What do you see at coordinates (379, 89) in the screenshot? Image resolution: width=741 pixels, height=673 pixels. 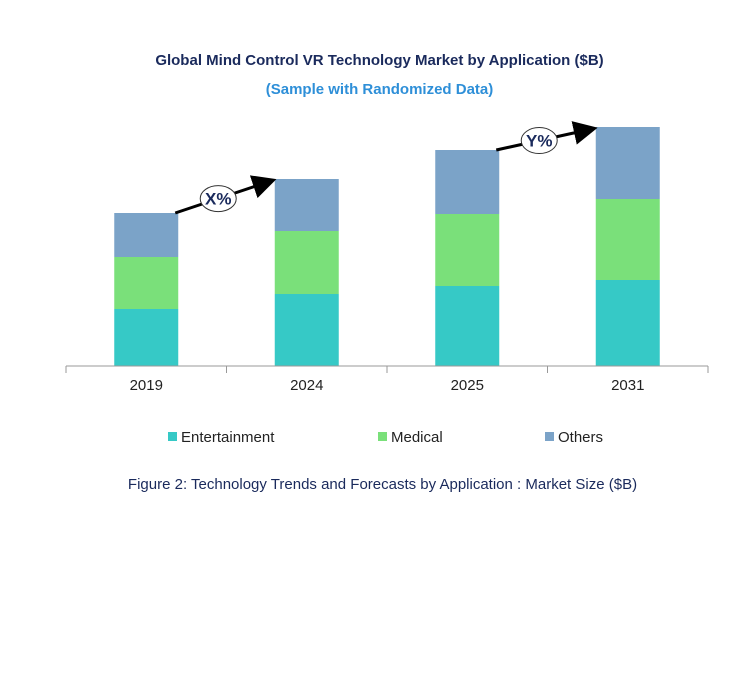 I see `chart-subtitle: (Sample with Randomized Data)` at bounding box center [379, 89].